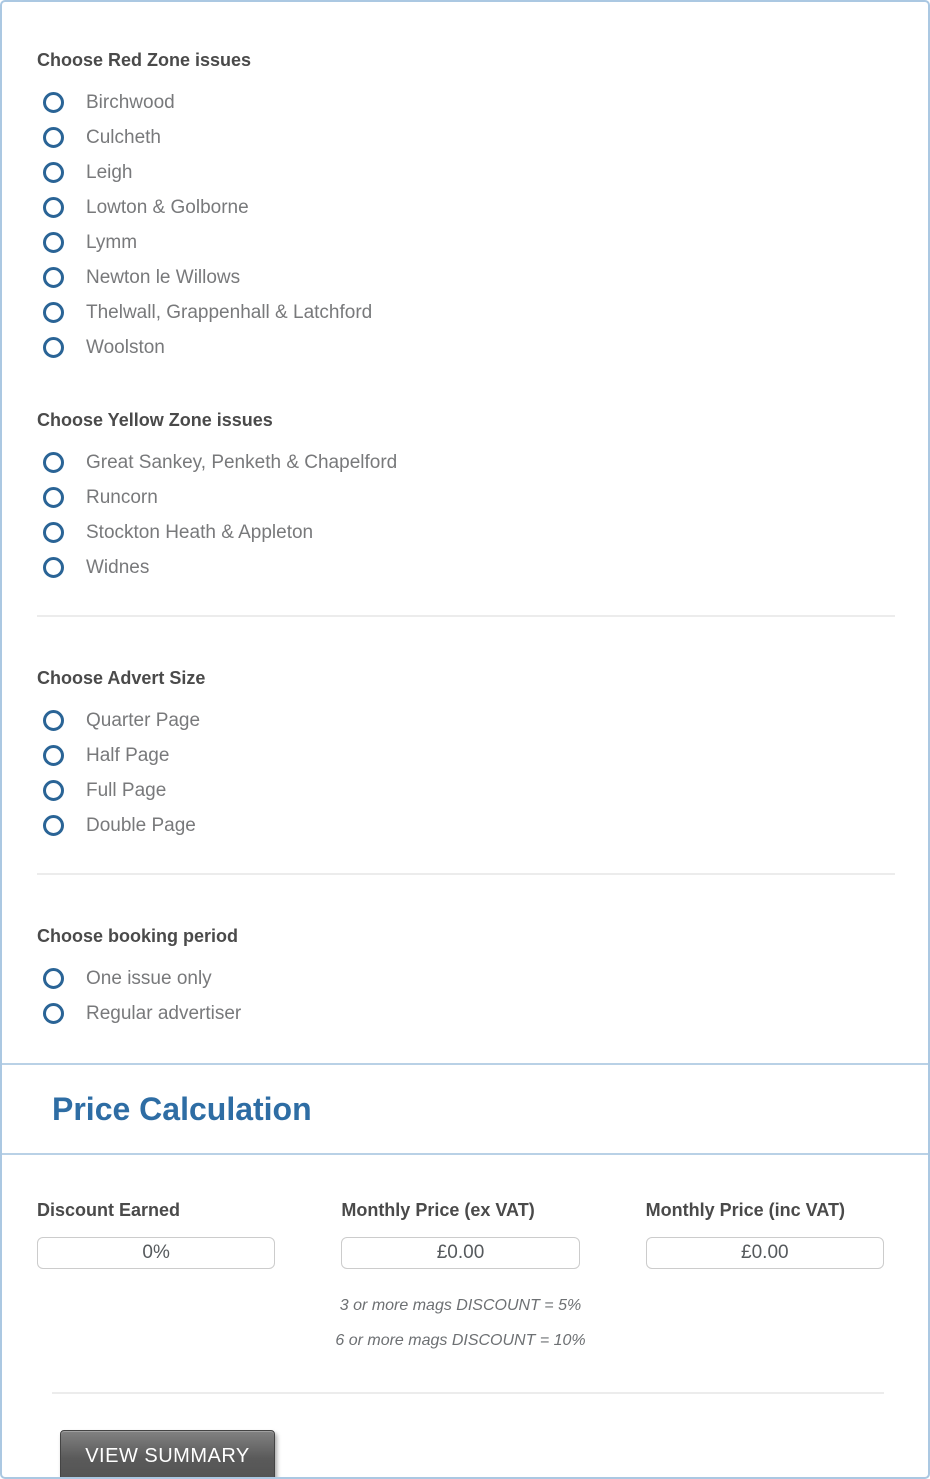 The height and width of the screenshot is (1479, 930). What do you see at coordinates (125, 347) in the screenshot?
I see `radio-option-label: Woolston` at bounding box center [125, 347].